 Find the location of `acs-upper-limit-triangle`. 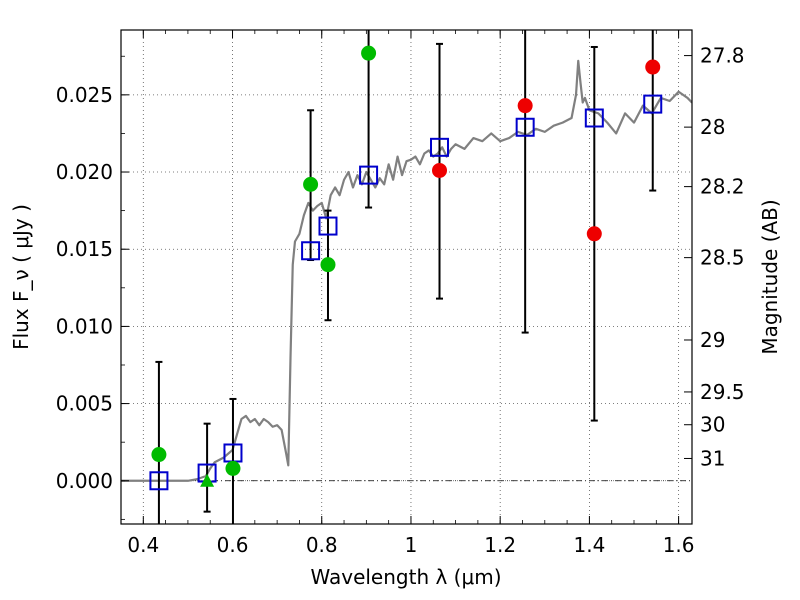

acs-upper-limit-triangle is located at coordinates (207, 480).